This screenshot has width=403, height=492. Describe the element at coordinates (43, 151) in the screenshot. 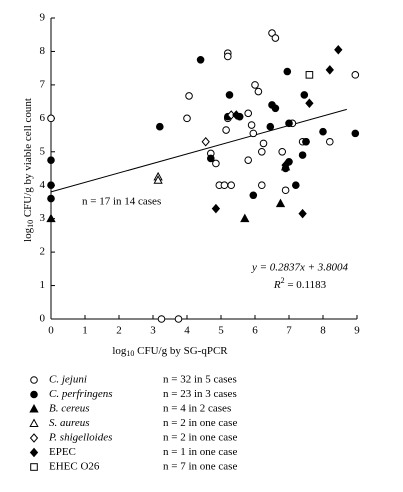

I see `y-tick-label: 5` at that location.